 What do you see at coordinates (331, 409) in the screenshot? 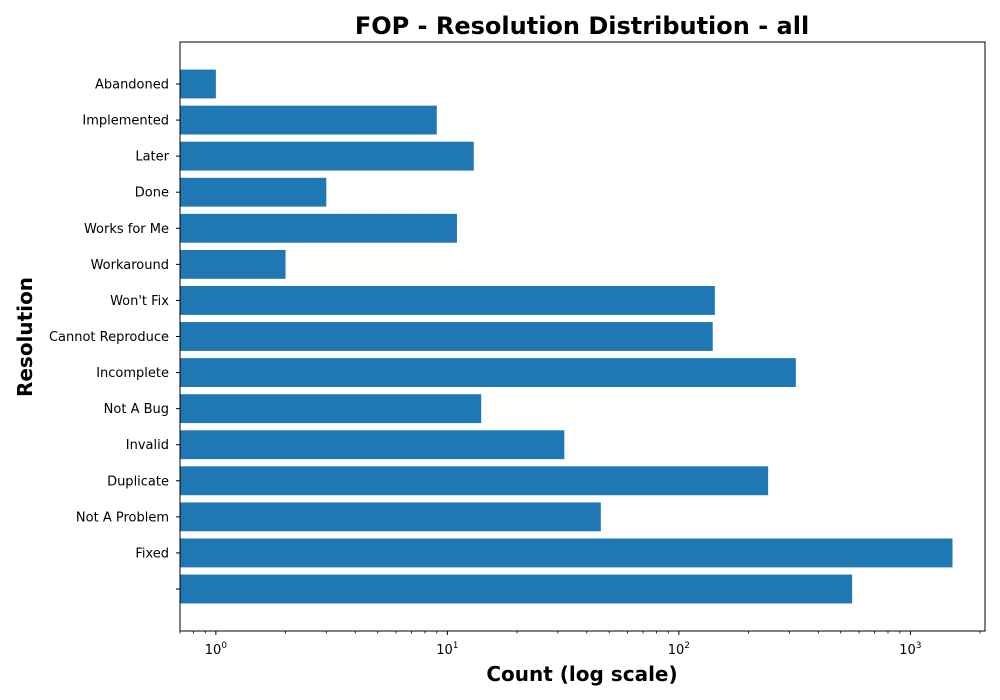
I see `bar-not-a-bug` at bounding box center [331, 409].